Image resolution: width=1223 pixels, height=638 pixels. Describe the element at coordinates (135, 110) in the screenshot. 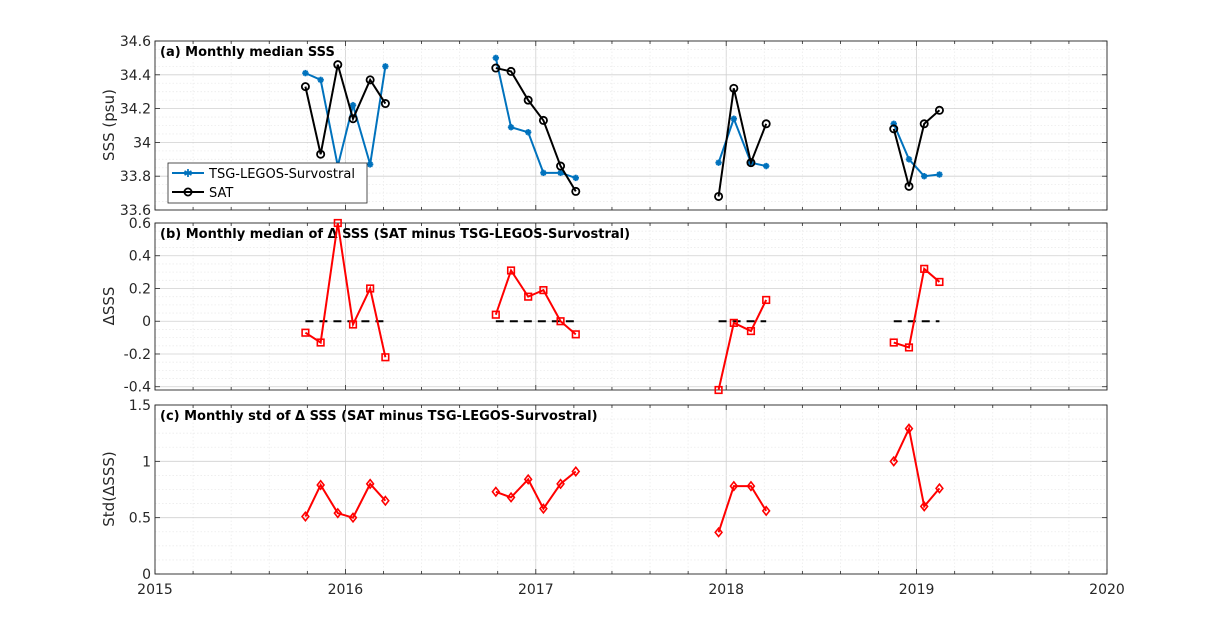

I see `y-tick-label: 34.2` at that location.